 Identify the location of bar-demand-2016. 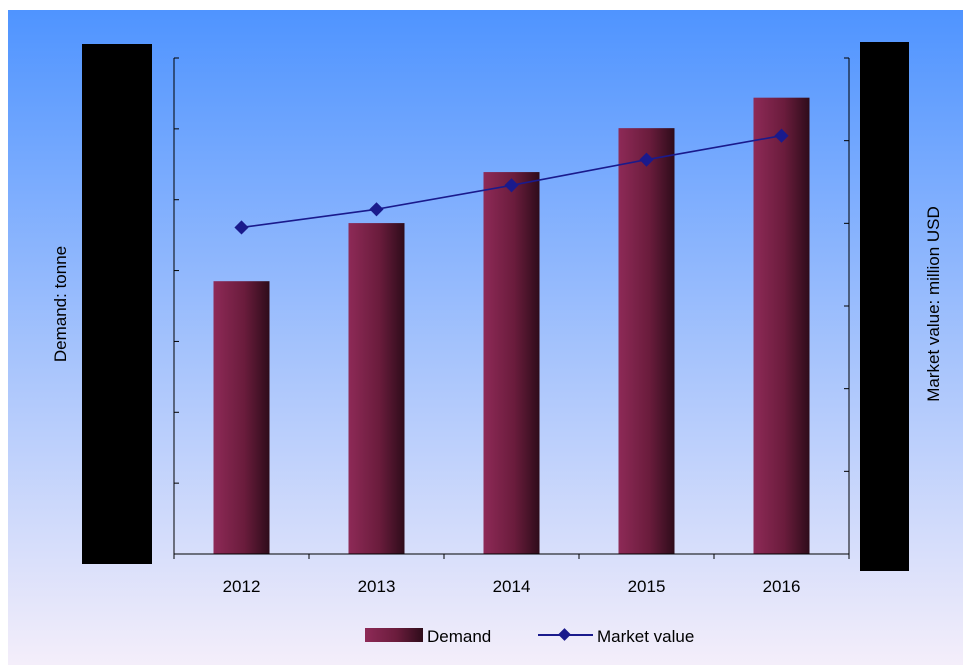
(781, 326).